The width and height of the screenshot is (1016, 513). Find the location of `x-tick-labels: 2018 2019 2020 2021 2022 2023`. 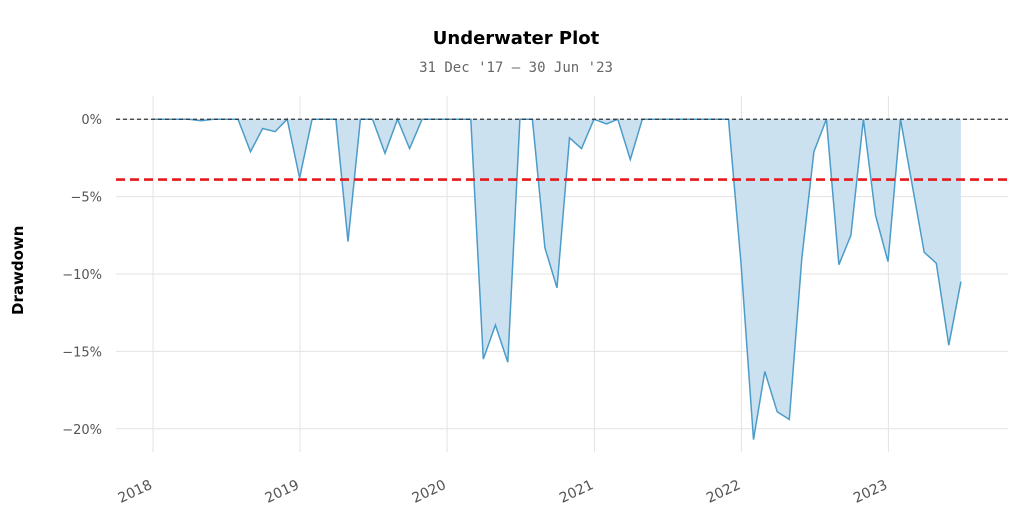

x-tick-labels: 2018 2019 2020 2021 2022 2023 is located at coordinates (503, 492).